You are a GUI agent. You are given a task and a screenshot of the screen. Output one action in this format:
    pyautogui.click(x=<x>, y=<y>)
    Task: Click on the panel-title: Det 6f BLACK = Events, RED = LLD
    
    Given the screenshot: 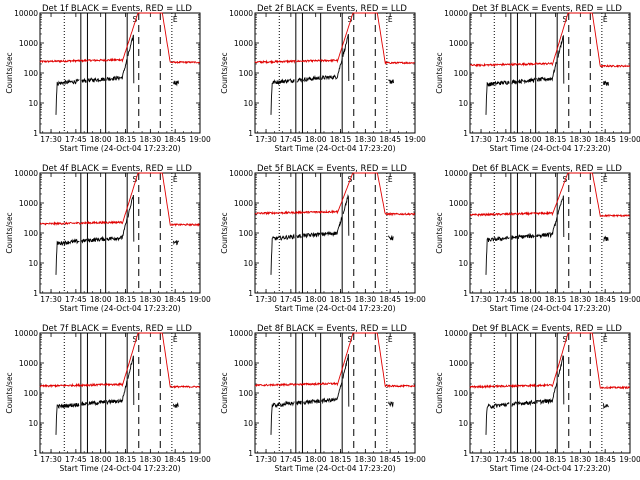 What is the action you would take?
    pyautogui.click(x=547, y=169)
    